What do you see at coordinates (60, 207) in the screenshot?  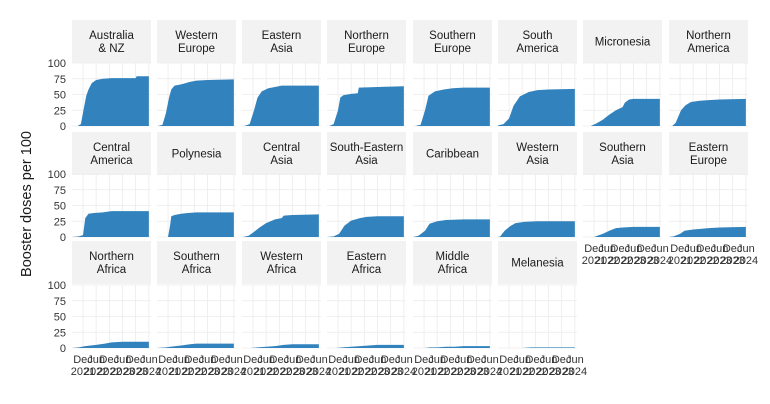 I see `y-tick-label: 50` at bounding box center [60, 207].